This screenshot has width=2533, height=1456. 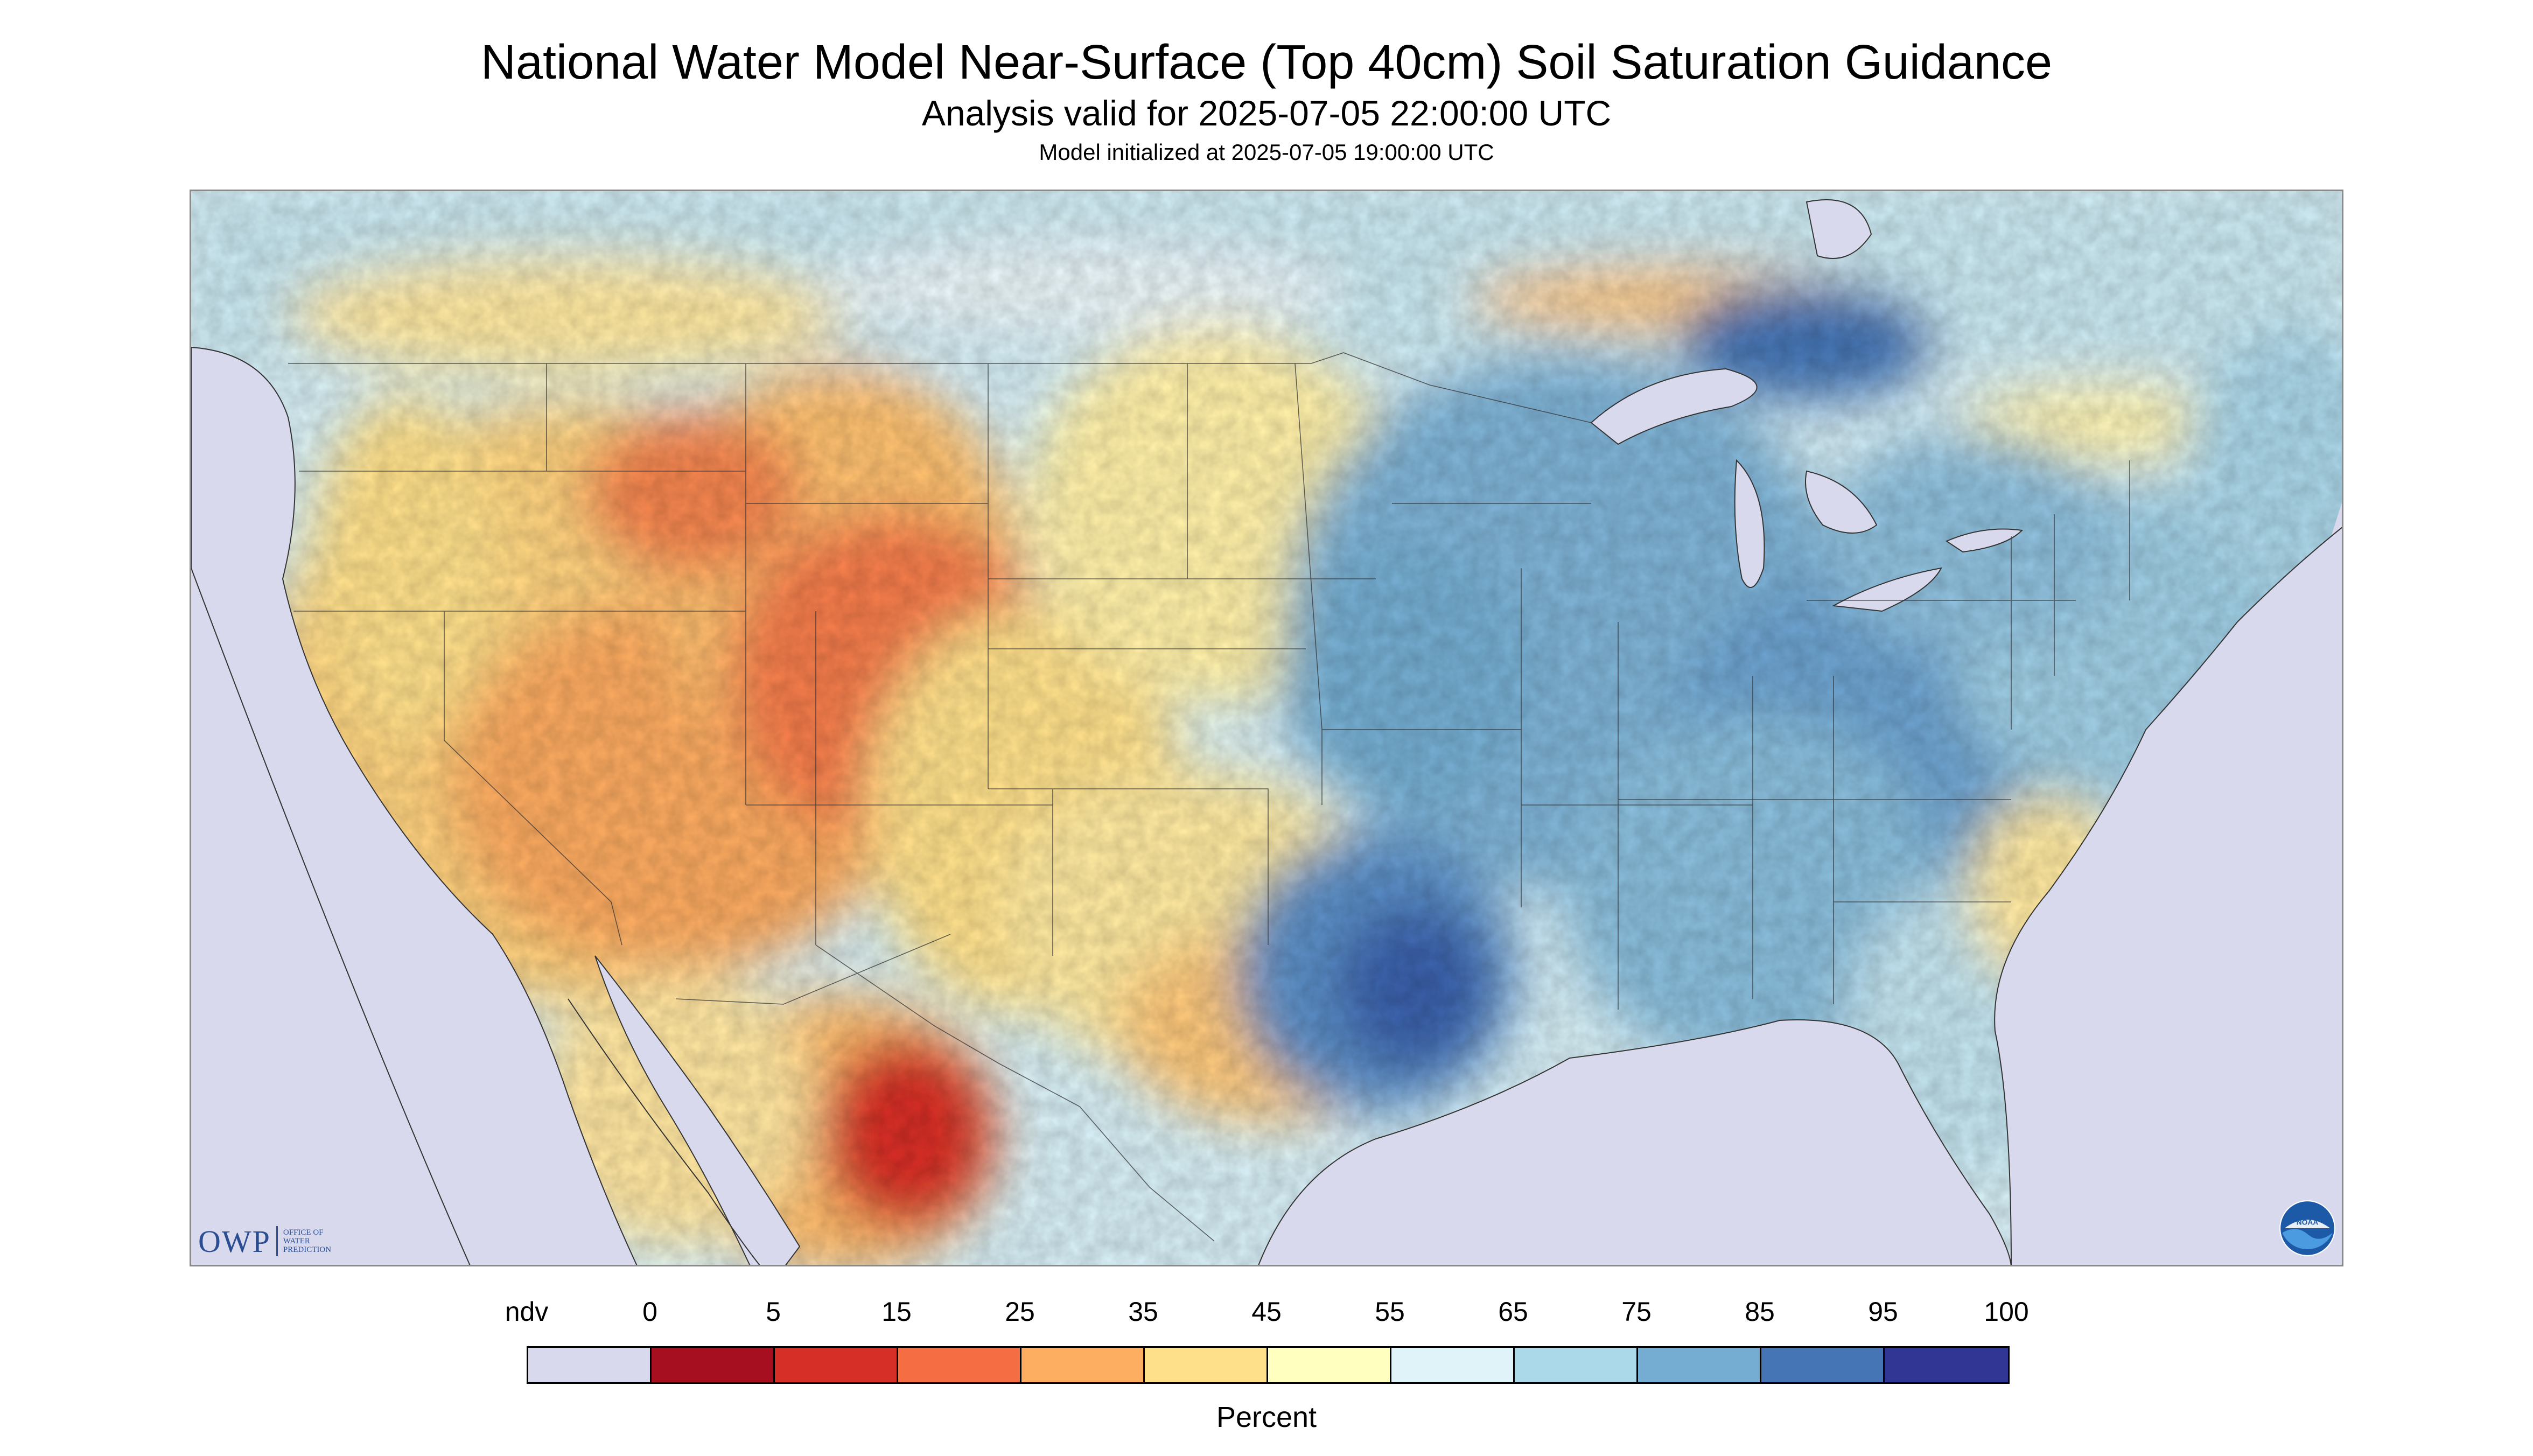 I want to click on baja-coast, so click(x=664, y=1131).